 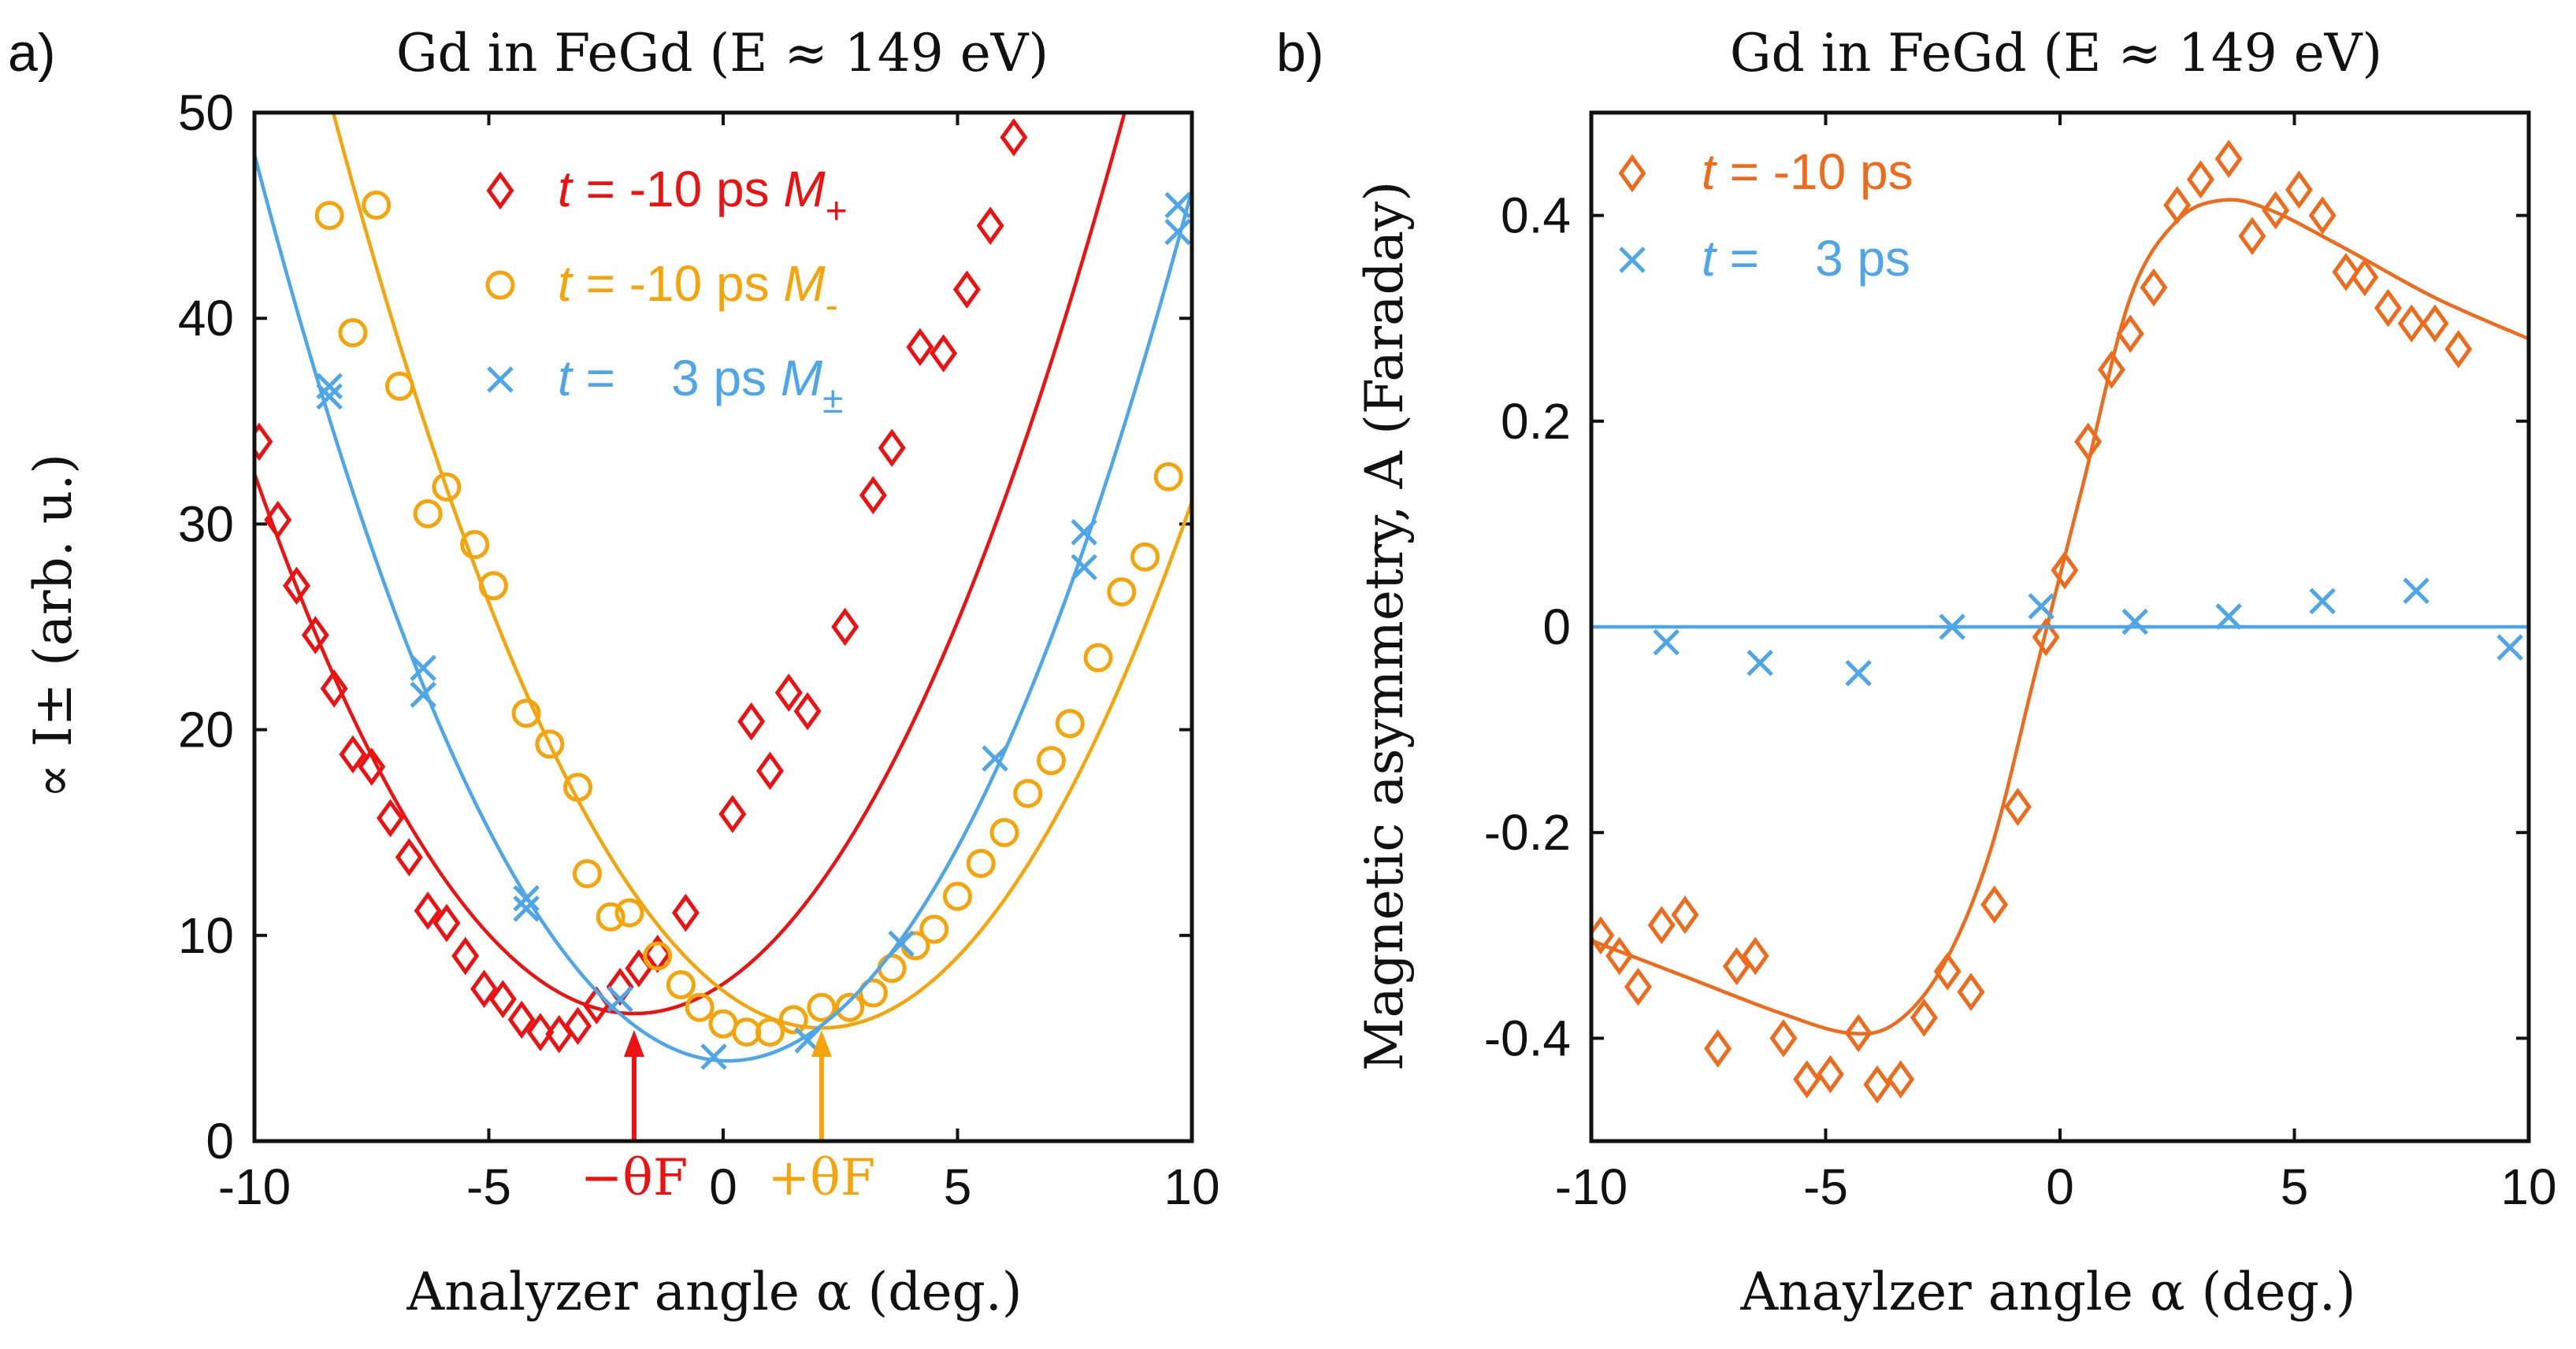 I want to click on legend-t: t, so click(x=1709, y=171).